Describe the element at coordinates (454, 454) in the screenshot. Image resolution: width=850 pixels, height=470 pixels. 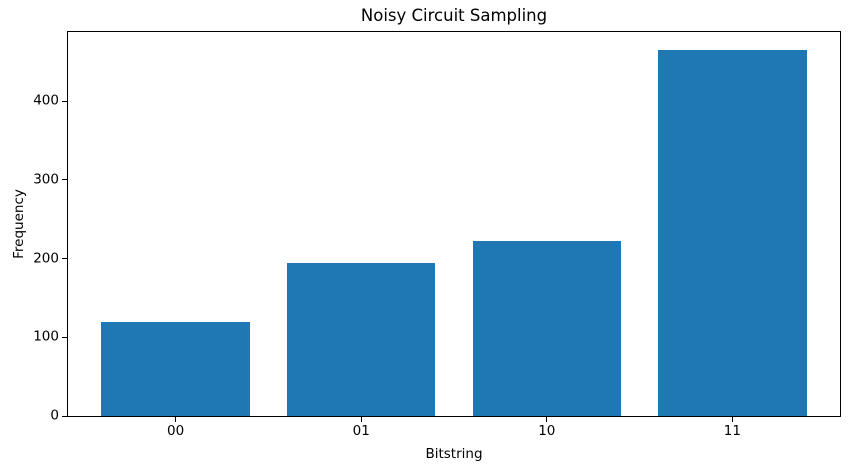
I see `x-axis-label: Bitstring` at that location.